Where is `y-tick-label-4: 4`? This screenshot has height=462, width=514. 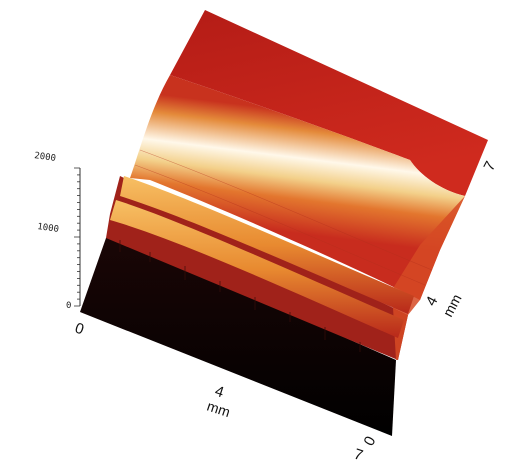 y-tick-label-4: 4 is located at coordinates (432, 301).